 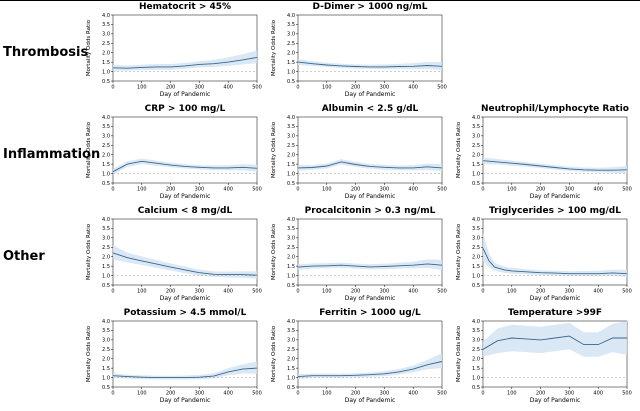 What do you see at coordinates (185, 211) in the screenshot?
I see `chart-title-calcium: Calcium < 8 mg/dL` at bounding box center [185, 211].